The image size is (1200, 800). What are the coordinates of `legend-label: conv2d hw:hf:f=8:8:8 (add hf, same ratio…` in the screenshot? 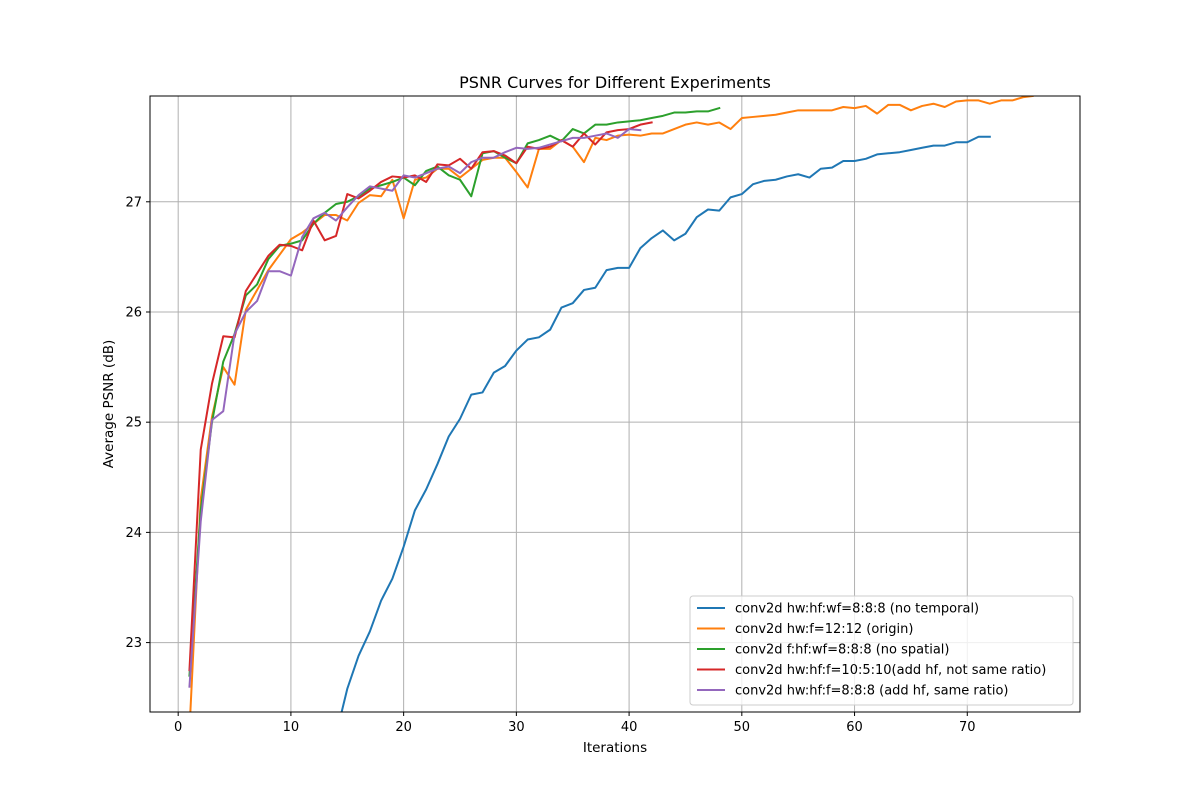 It's located at (871, 691).